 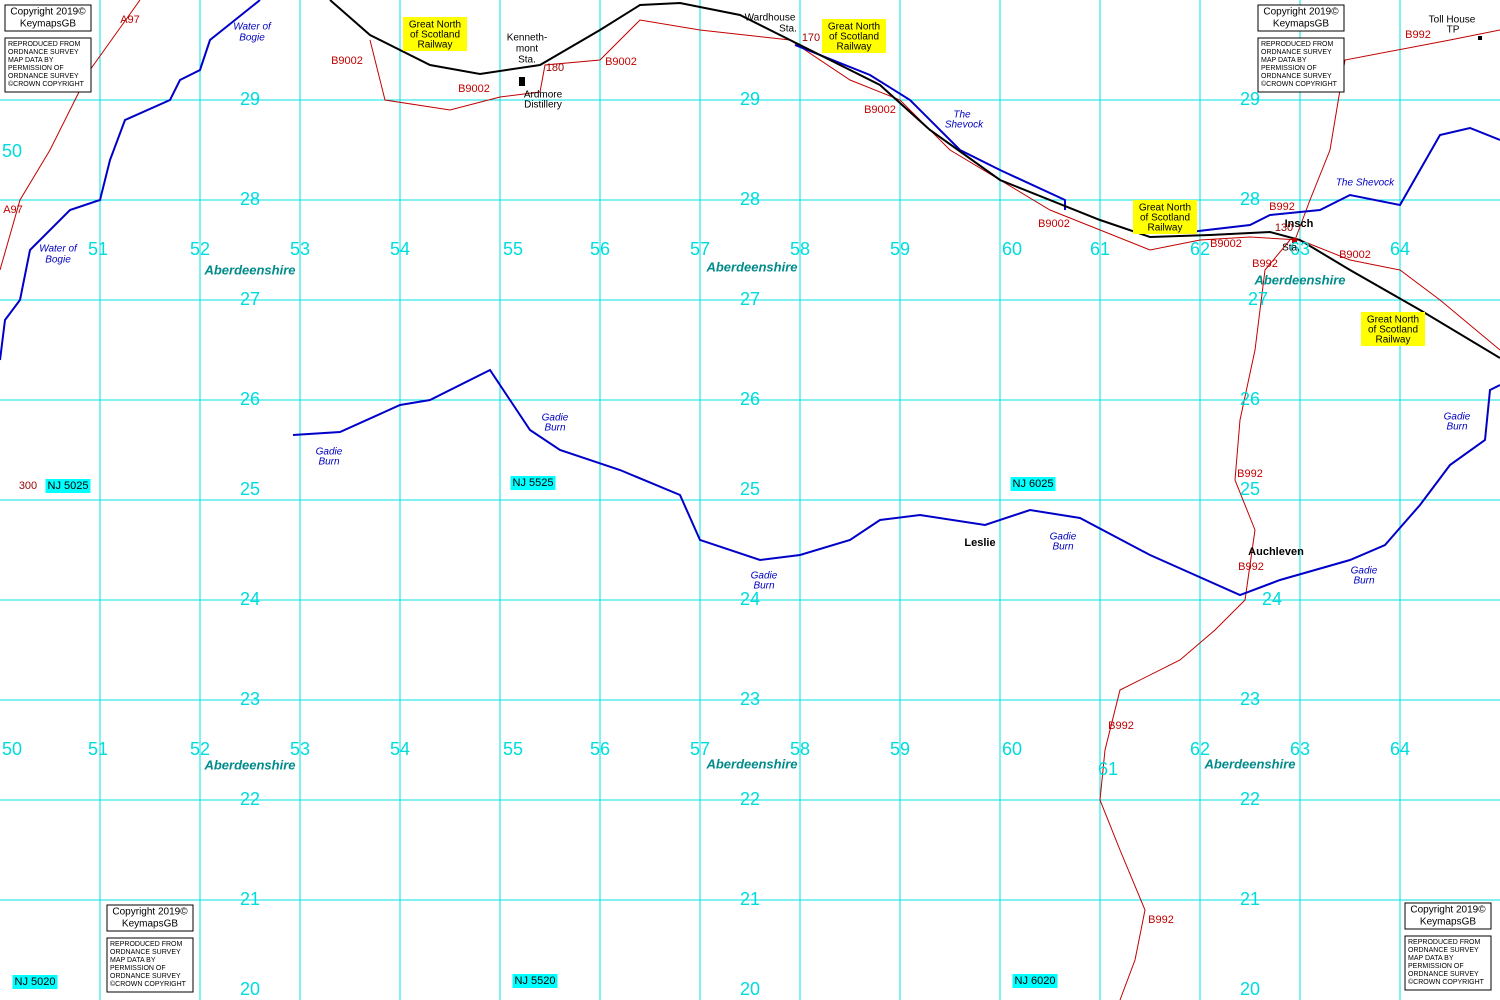 I want to click on river-water-of-bogie, so click(x=130, y=180).